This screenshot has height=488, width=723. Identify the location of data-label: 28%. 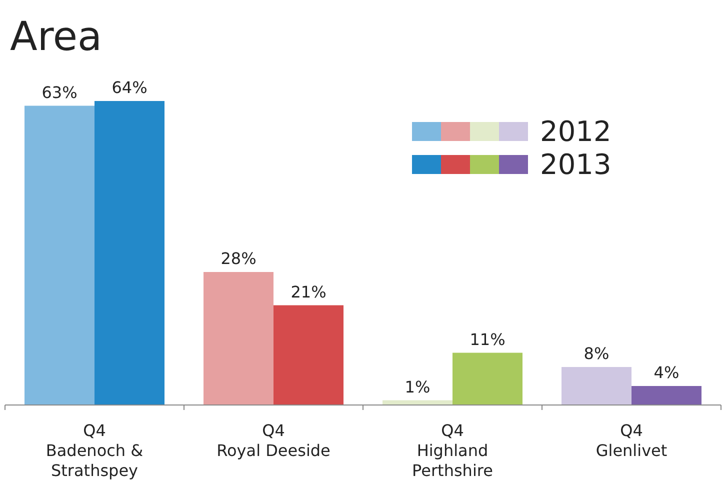
(238, 258).